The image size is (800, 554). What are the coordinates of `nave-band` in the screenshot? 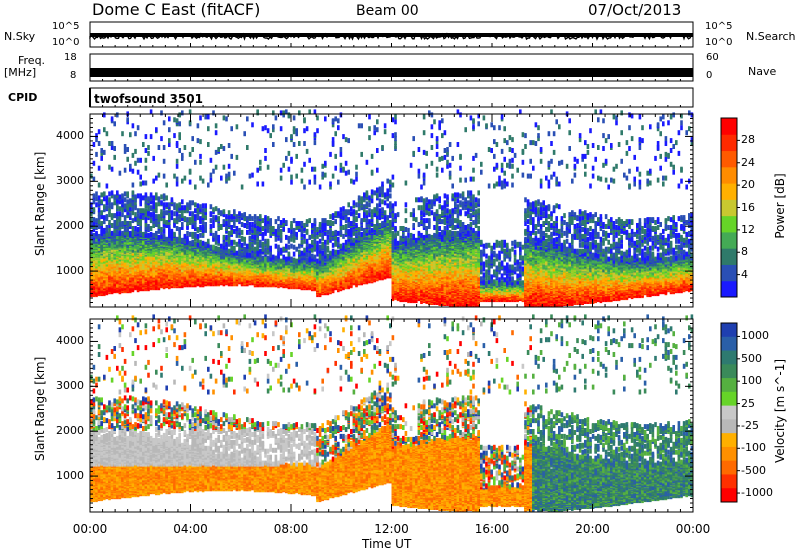 It's located at (391, 72).